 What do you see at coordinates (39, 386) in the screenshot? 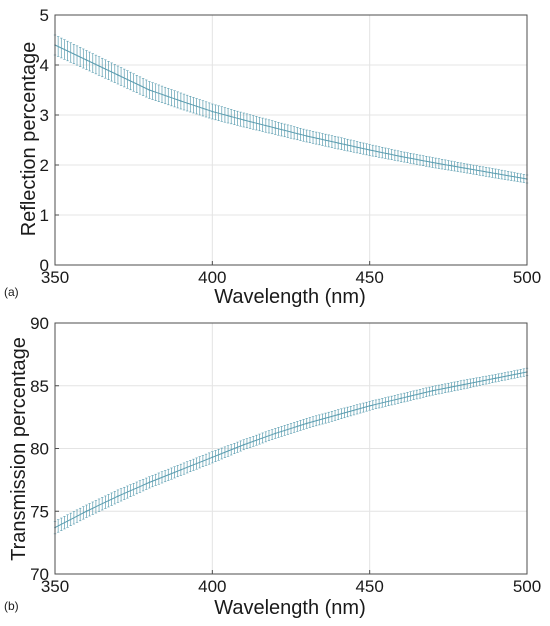
I see `panel-b-ytick-label: 85` at bounding box center [39, 386].